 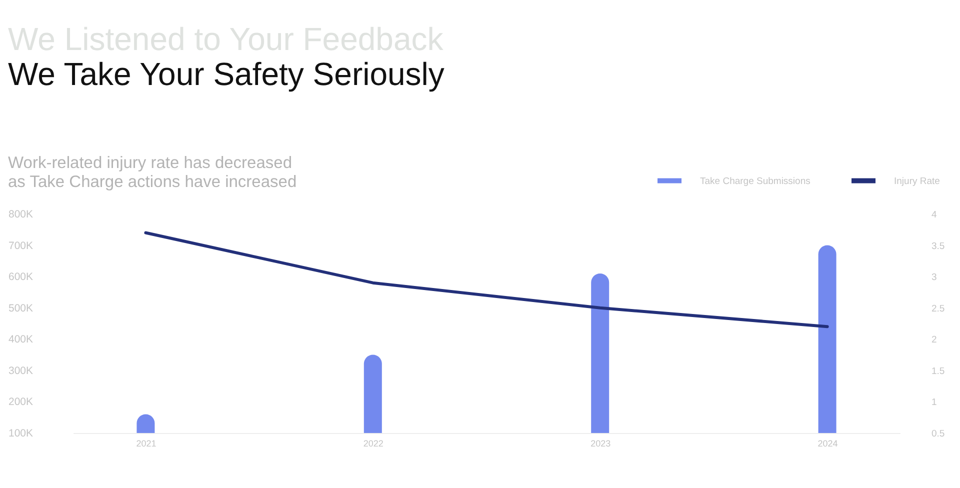 What do you see at coordinates (938, 308) in the screenshot?
I see `y2-tick-label: 2.5` at bounding box center [938, 308].